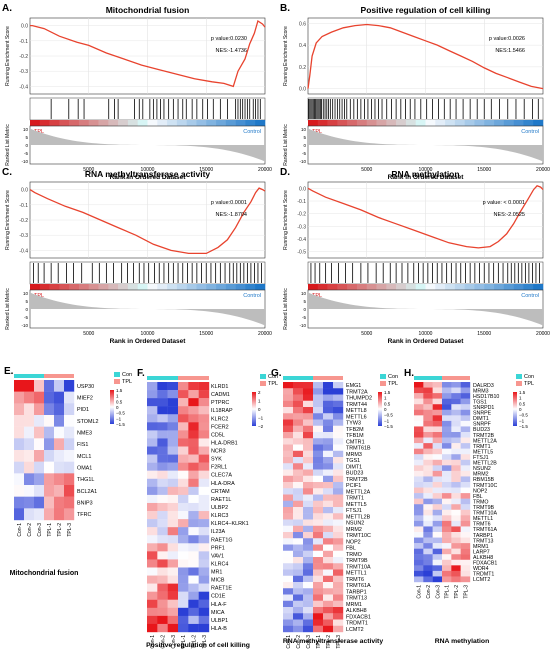 The image size is (550, 653). Describe the element at coordinates (304, 309) in the screenshot. I see `metric-tick-label: 0` at that location.